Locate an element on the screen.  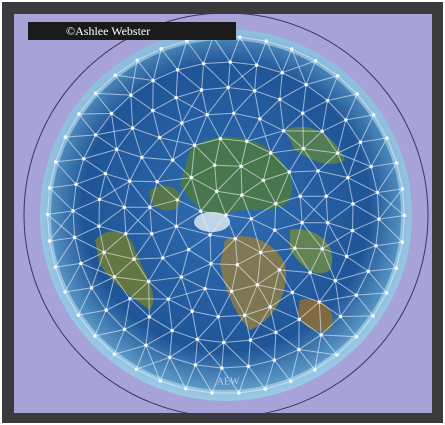
signature: AEW is located at coordinates (228, 381).